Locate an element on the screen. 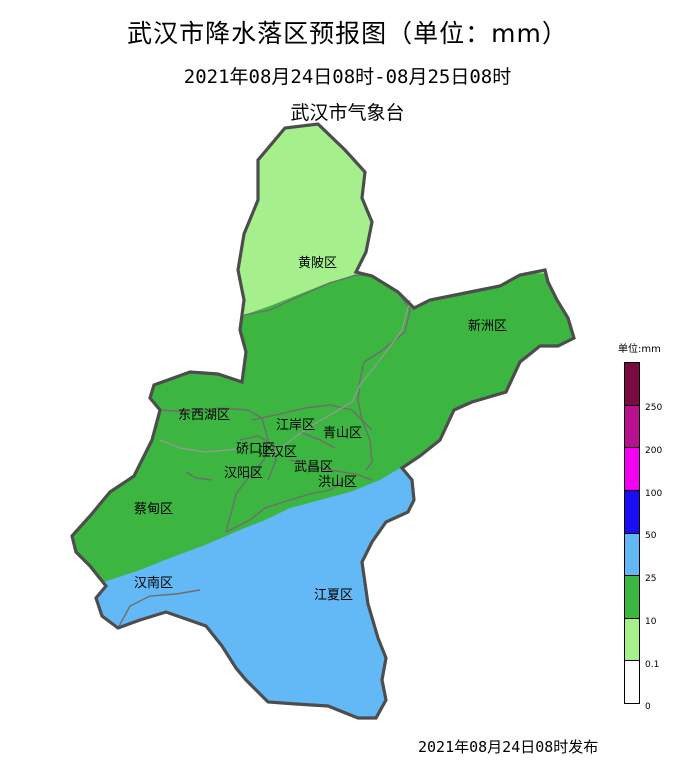  district-label-jianghan: 江汉区 is located at coordinates (277, 452).